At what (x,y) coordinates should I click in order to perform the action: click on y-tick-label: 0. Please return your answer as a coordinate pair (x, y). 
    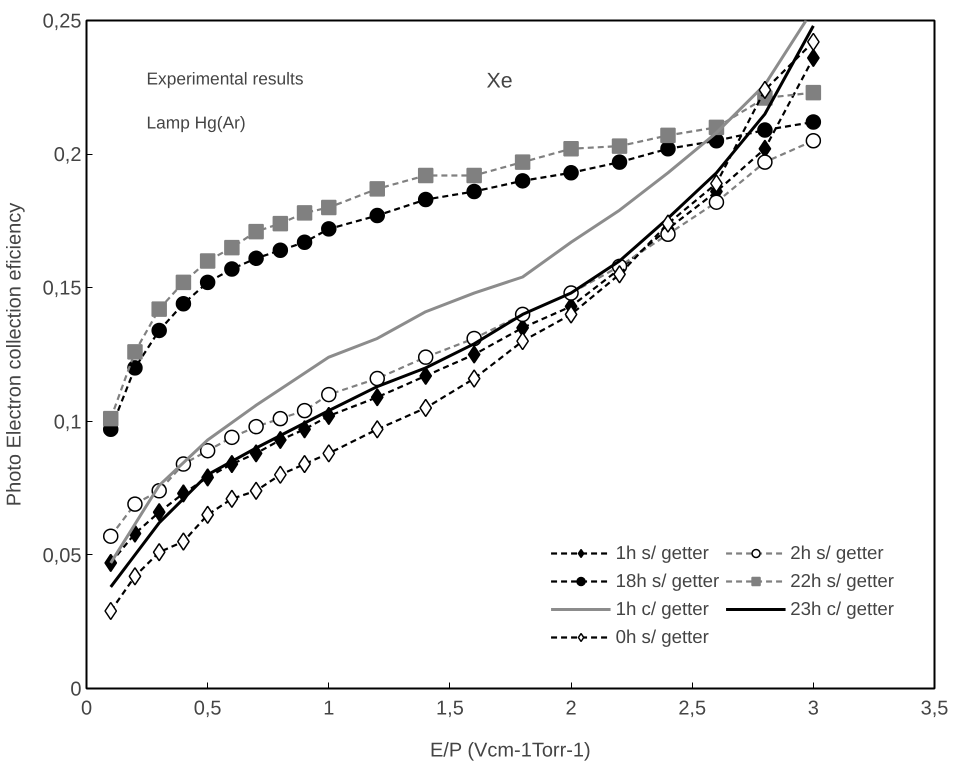
    Looking at the image, I should click on (76, 689).